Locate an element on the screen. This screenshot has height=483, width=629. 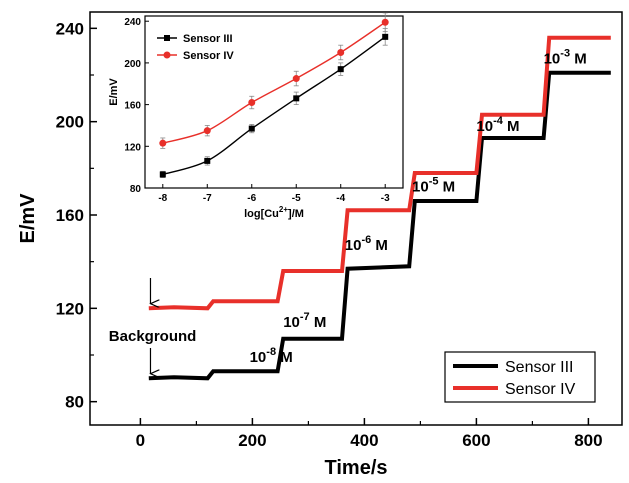
inset-legend-label-0: Sensor III is located at coordinates (208, 39).